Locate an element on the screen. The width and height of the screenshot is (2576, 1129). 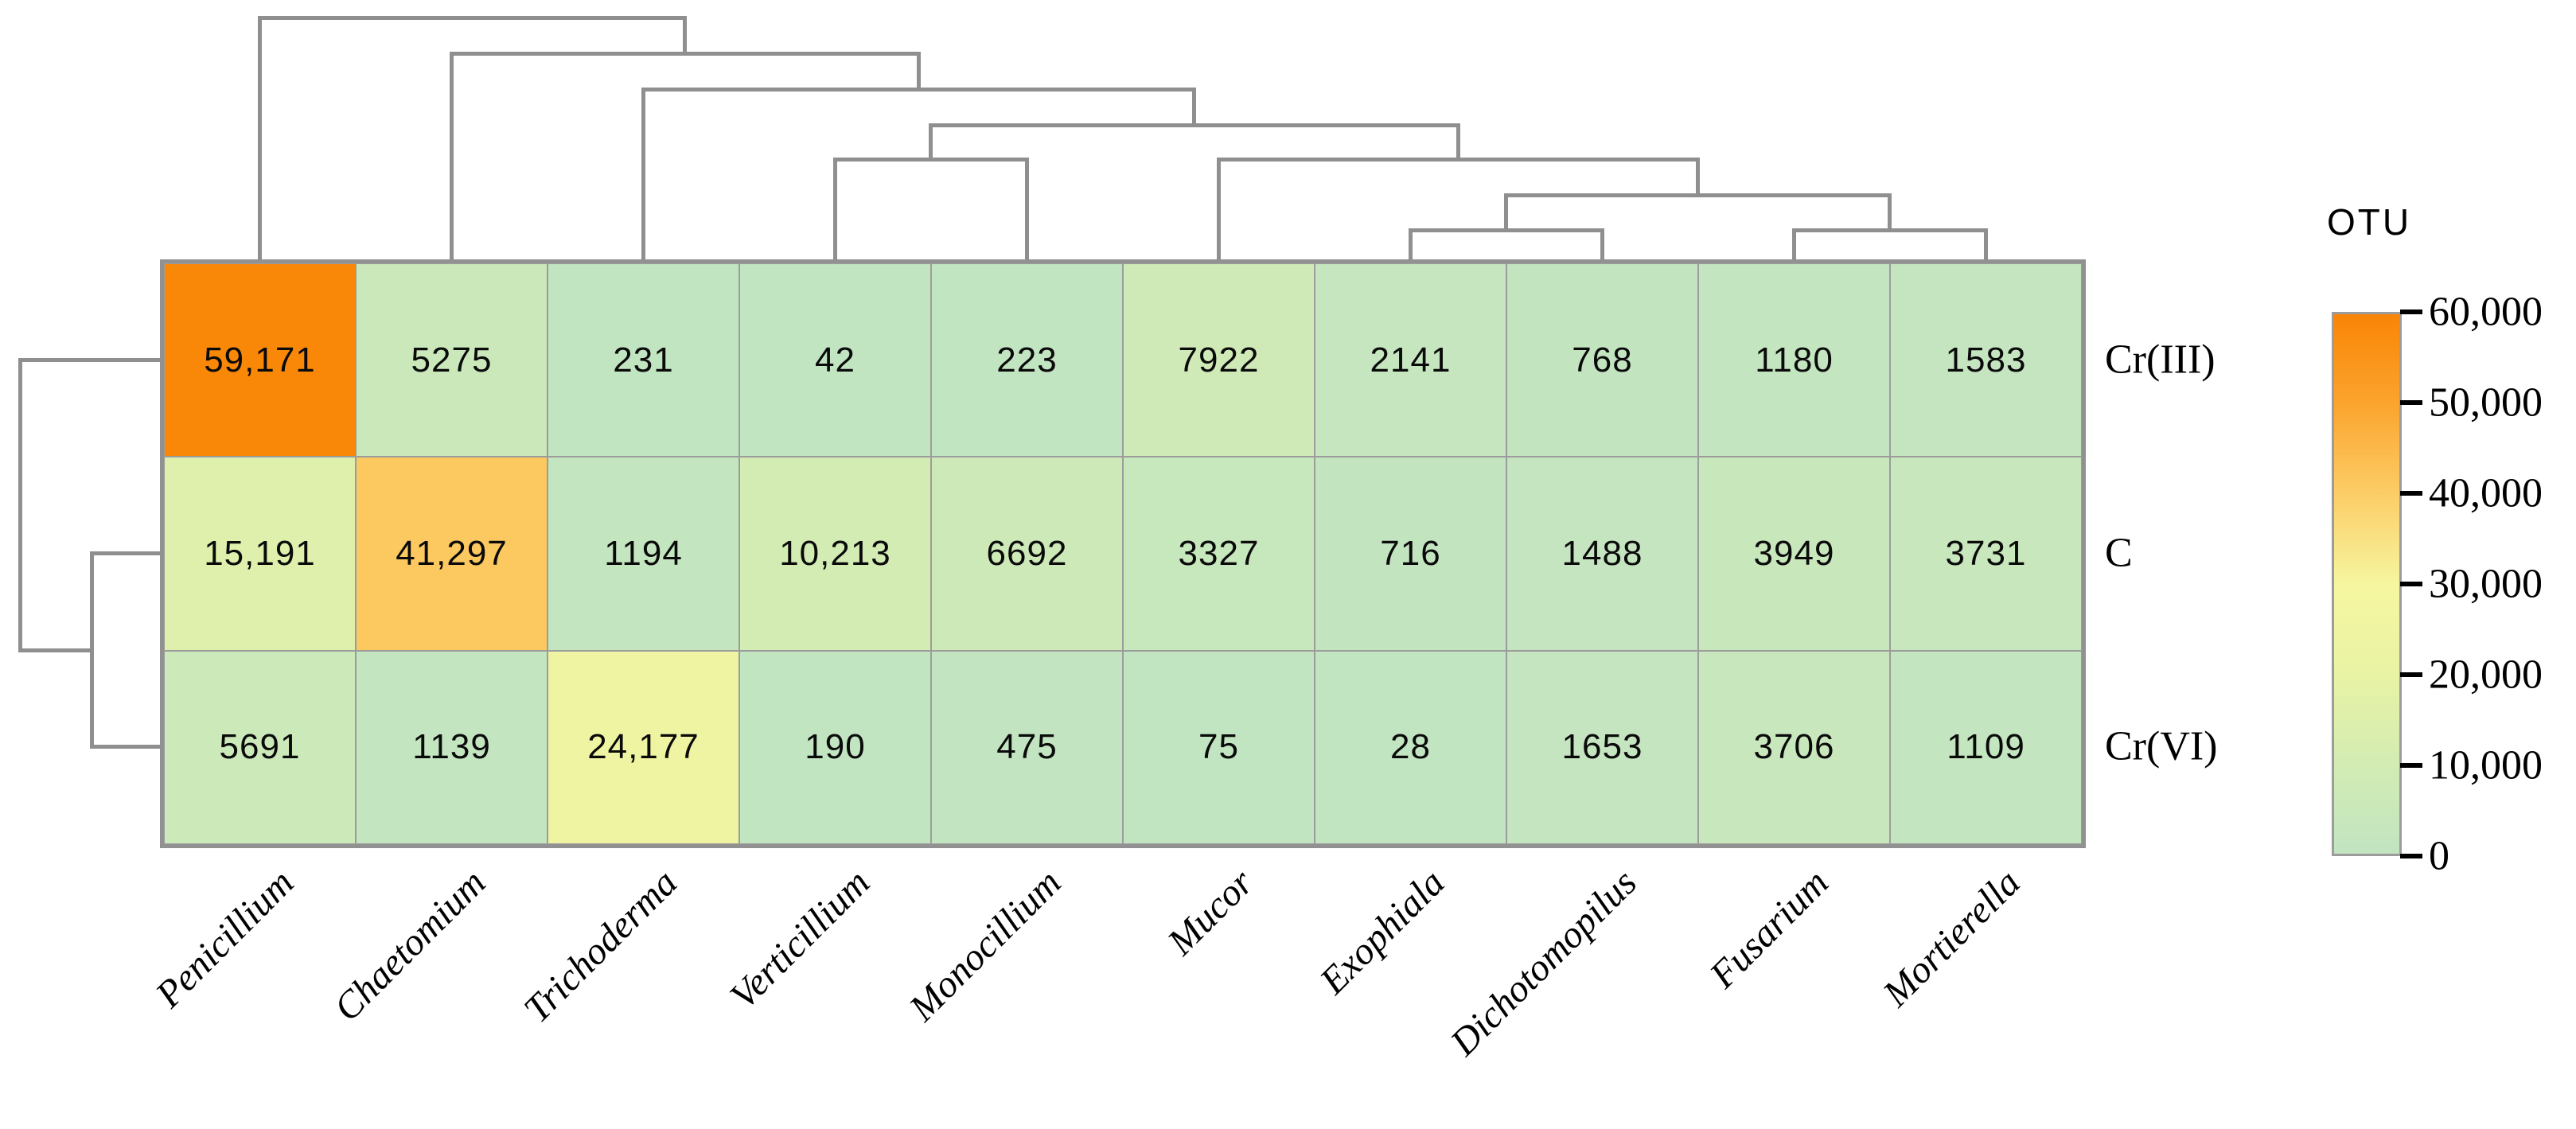
legend-colorbar is located at coordinates (2367, 584).